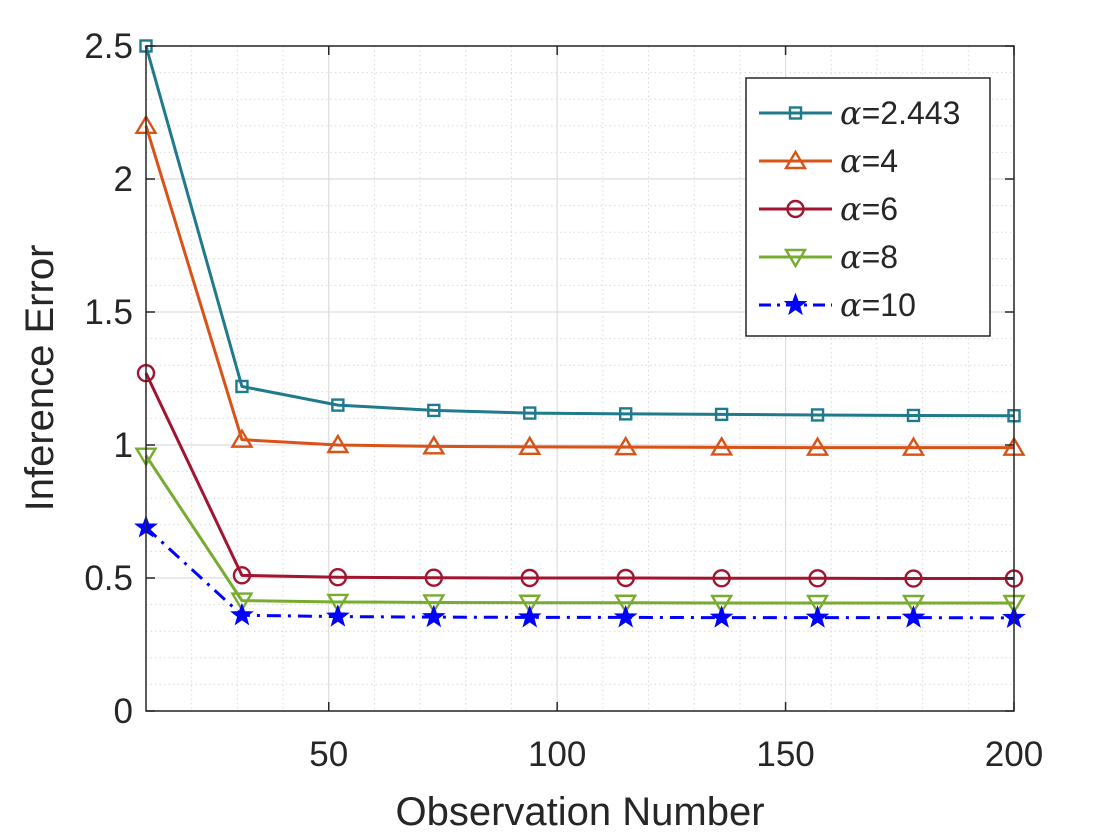  What do you see at coordinates (785, 754) in the screenshot?
I see `x-tick-label: 150` at bounding box center [785, 754].